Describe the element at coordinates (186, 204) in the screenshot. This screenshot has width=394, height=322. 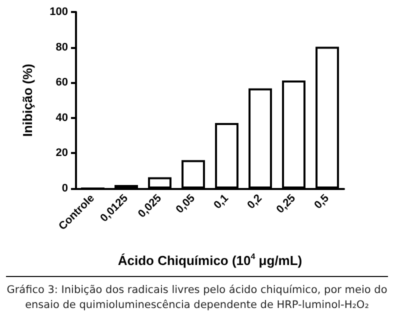
I see `x-tick-label: 0,05` at that location.